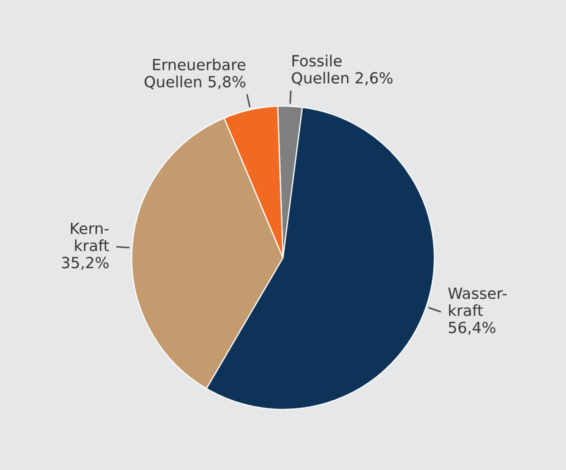  Describe the element at coordinates (477, 302) in the screenshot. I see `slice-label: Wasser- kraft` at that location.